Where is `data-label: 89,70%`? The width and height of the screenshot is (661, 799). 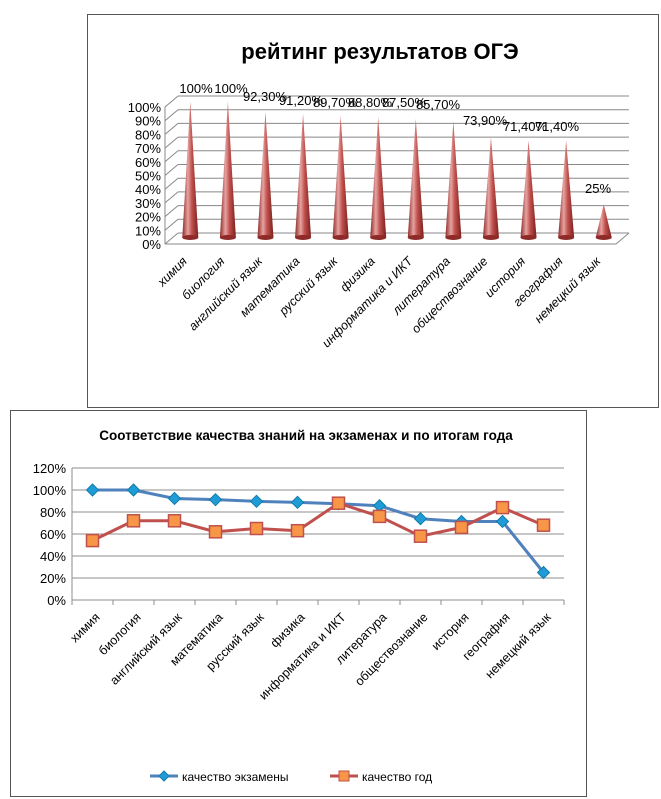
data-label: 89,70% is located at coordinates (335, 102).